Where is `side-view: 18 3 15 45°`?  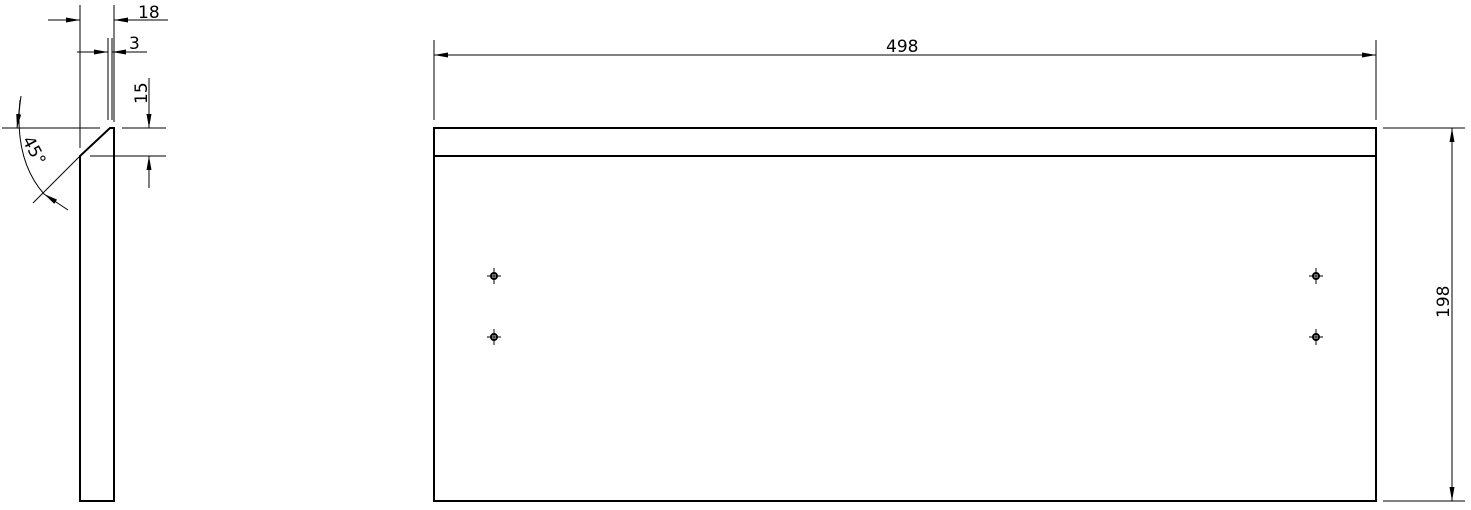 side-view: 18 3 15 45° is located at coordinates (85, 252).